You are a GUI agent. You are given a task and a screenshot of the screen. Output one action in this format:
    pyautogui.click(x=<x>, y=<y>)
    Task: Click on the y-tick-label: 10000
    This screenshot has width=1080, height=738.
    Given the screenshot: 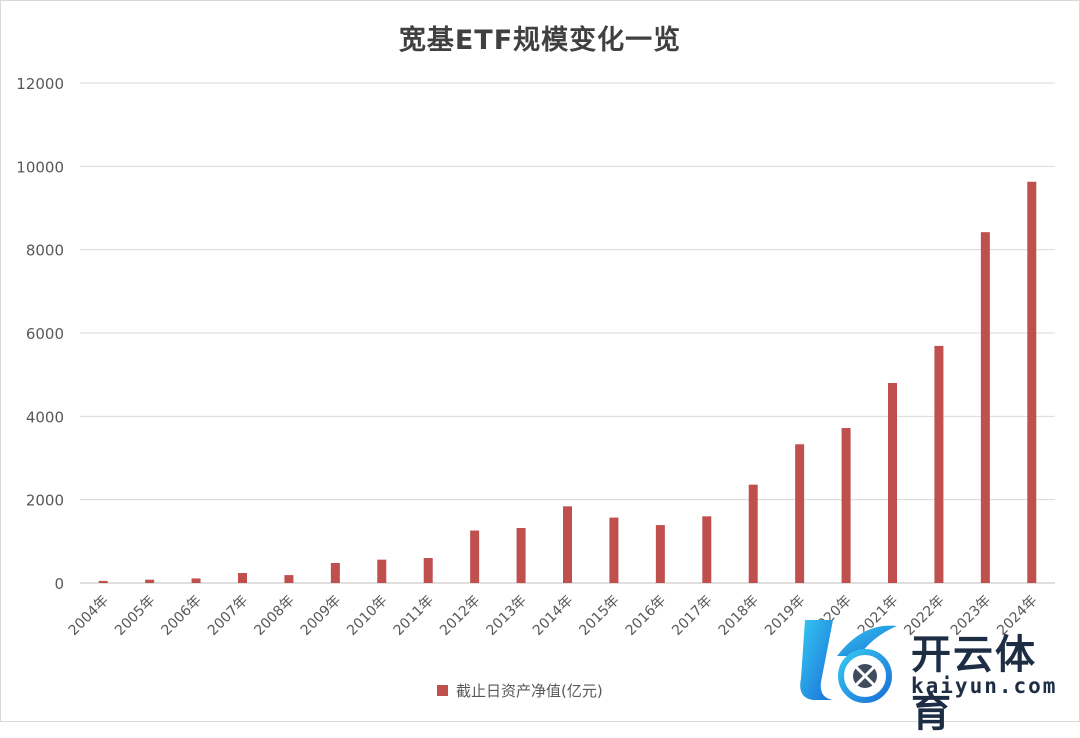 What is the action you would take?
    pyautogui.click(x=40, y=167)
    